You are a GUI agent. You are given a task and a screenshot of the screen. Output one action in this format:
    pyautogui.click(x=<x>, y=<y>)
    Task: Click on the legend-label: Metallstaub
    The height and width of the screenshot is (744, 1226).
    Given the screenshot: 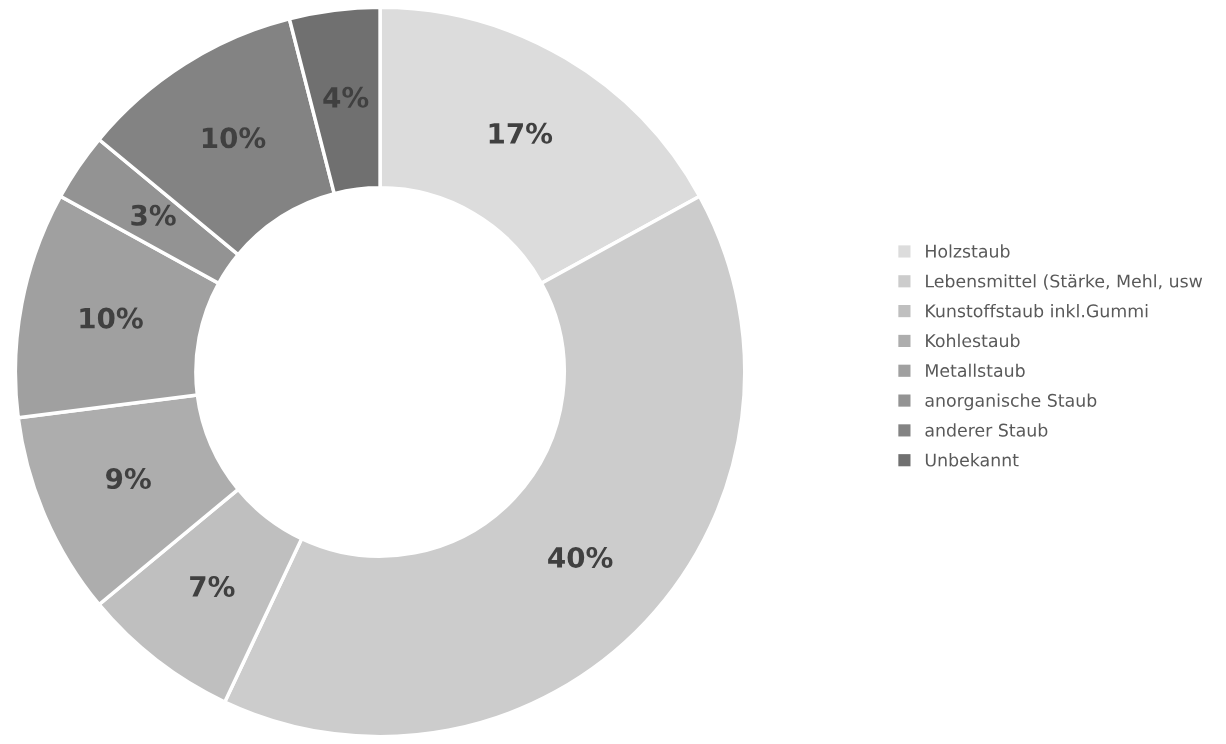 What is the action you would take?
    pyautogui.click(x=975, y=370)
    